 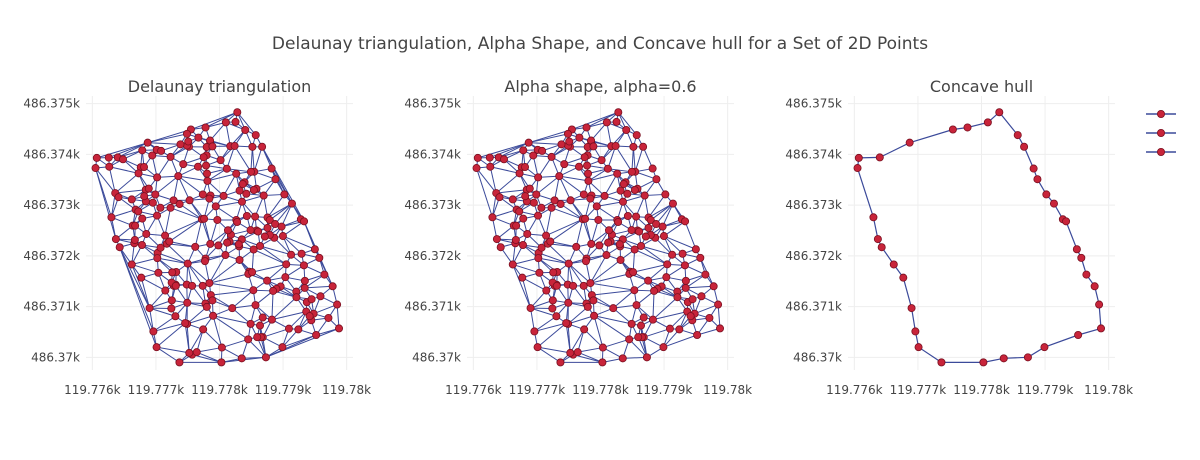 I want to click on legend, so click(x=1161, y=133).